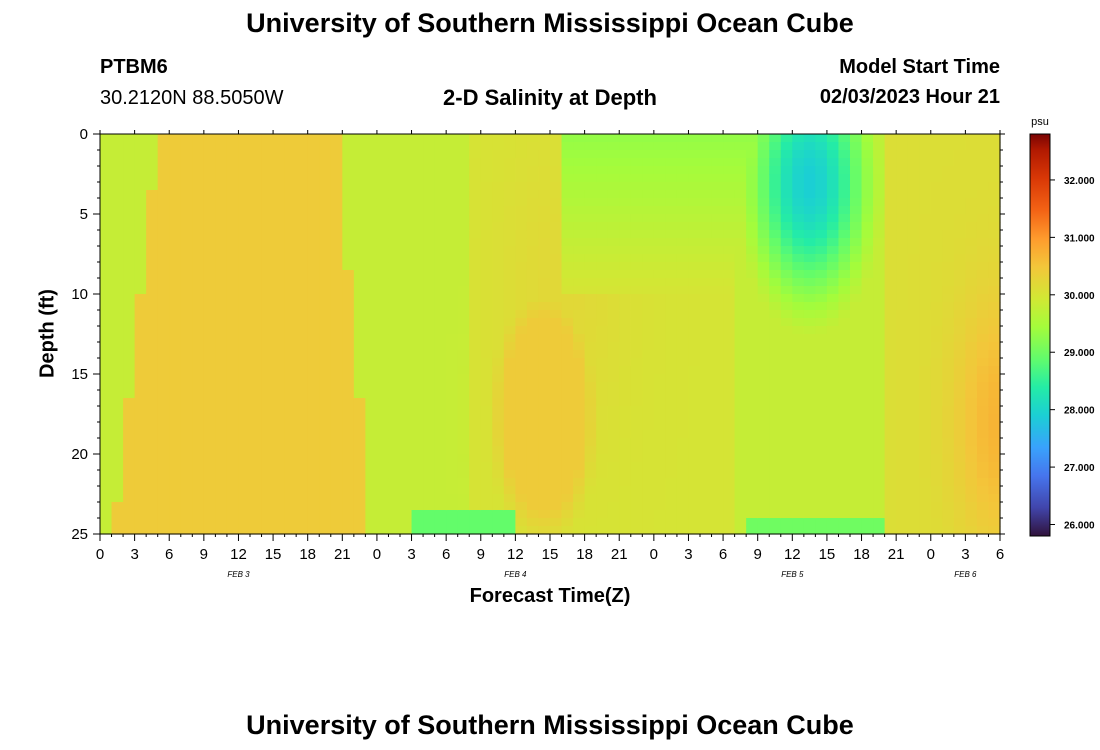 The width and height of the screenshot is (1100, 750). What do you see at coordinates (204, 554) in the screenshot?
I see `x-tick-label: 9` at bounding box center [204, 554].